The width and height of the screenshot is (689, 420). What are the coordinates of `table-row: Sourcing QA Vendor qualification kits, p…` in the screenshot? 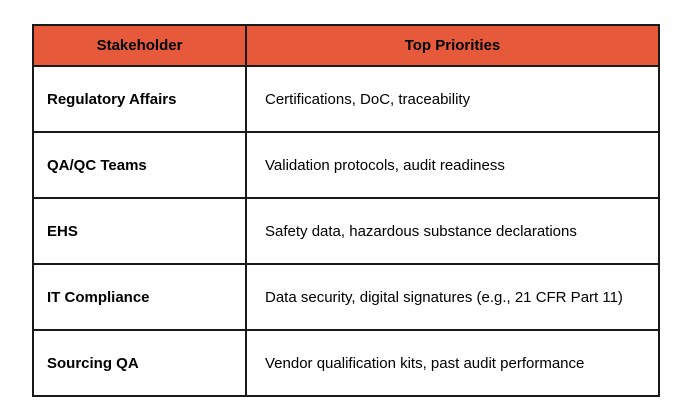 It's located at (346, 363).